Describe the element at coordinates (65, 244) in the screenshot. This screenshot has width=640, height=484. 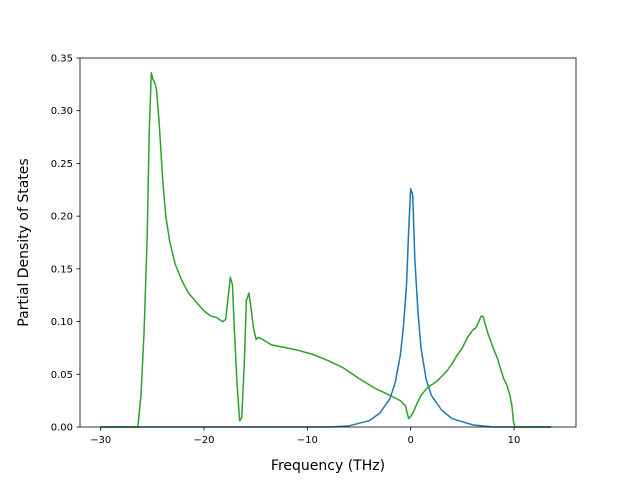
I see `y-axis-ticks: 0.00 0.05 0.10 0.15 0.20 0.25 0.30 0.35` at that location.